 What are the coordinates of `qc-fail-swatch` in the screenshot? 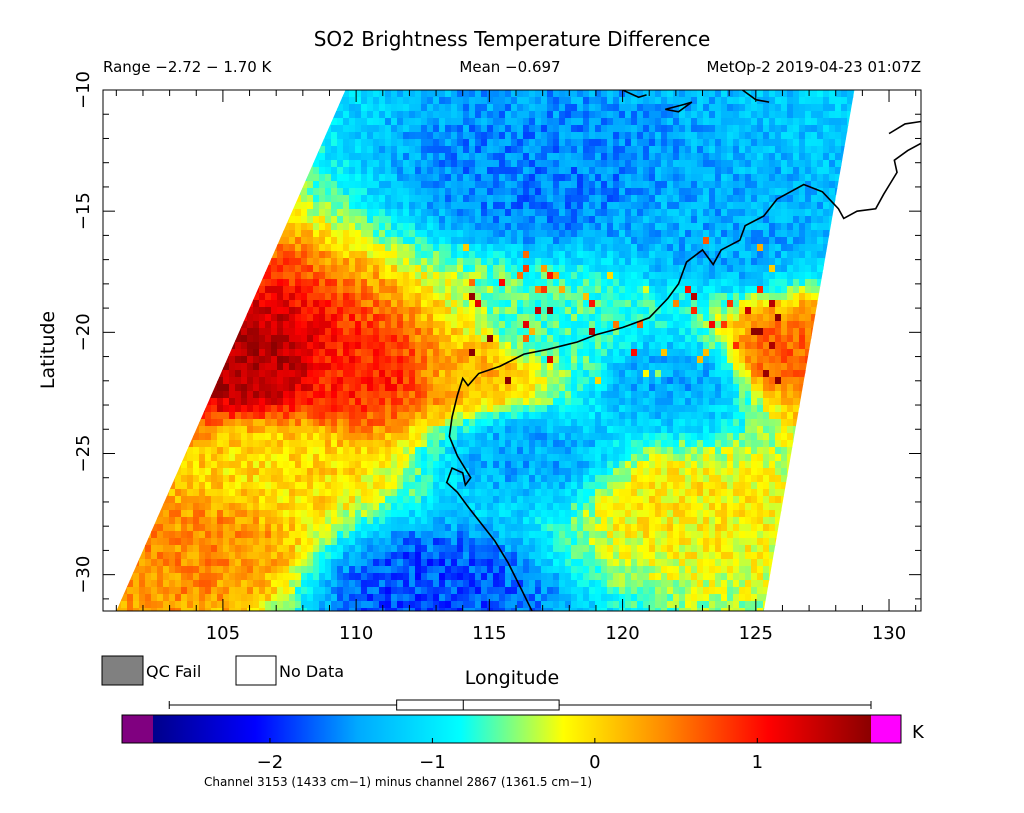 It's located at (122, 670).